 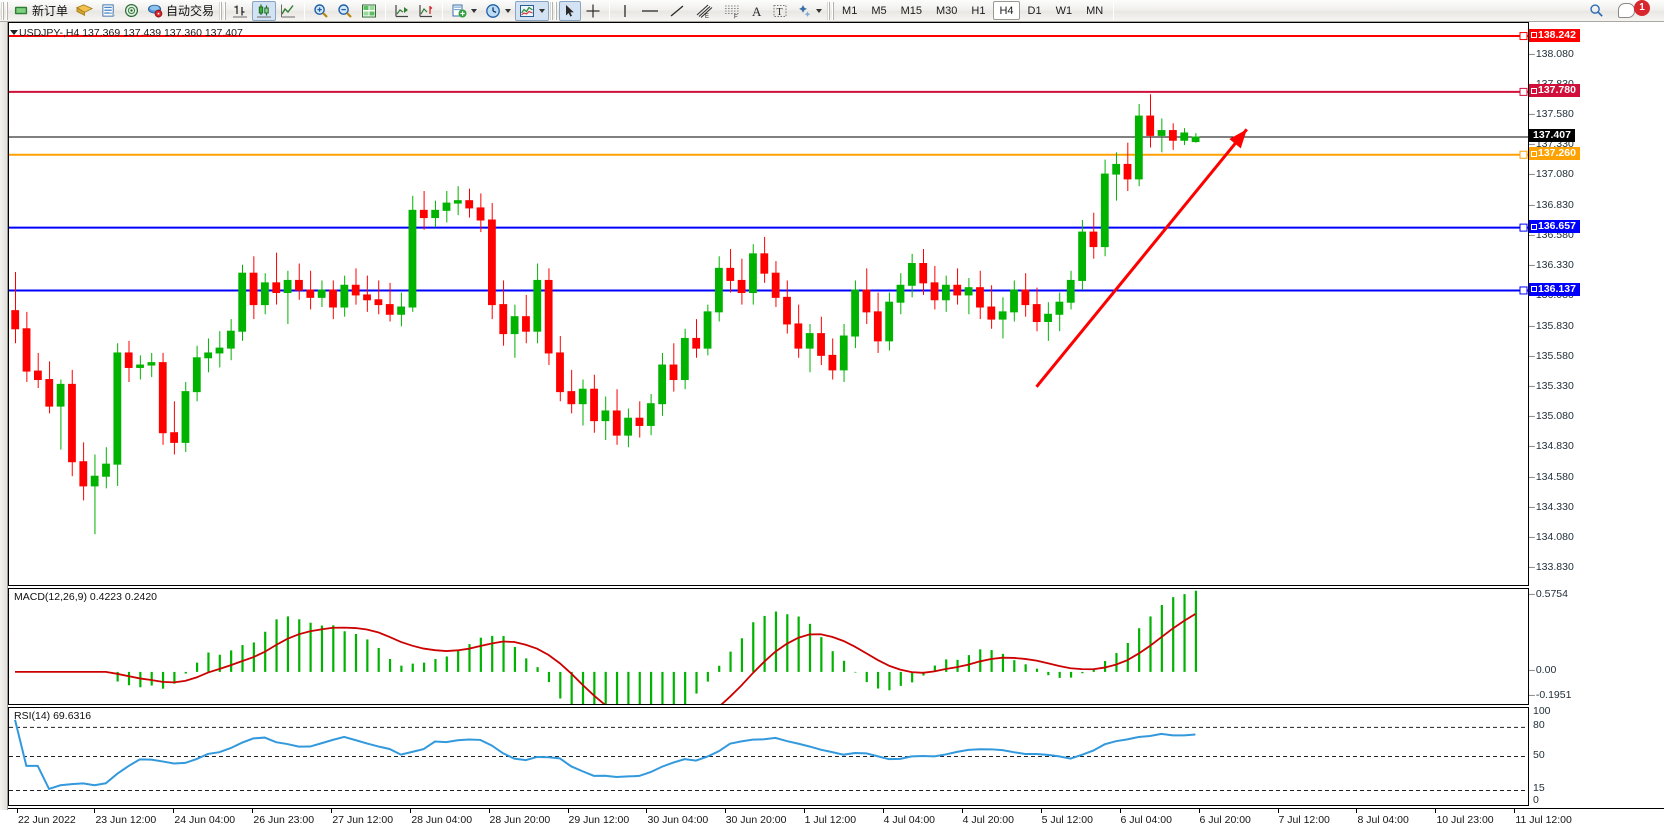 What do you see at coordinates (947, 10) in the screenshot?
I see `timeframe-m30-button: M30` at bounding box center [947, 10].